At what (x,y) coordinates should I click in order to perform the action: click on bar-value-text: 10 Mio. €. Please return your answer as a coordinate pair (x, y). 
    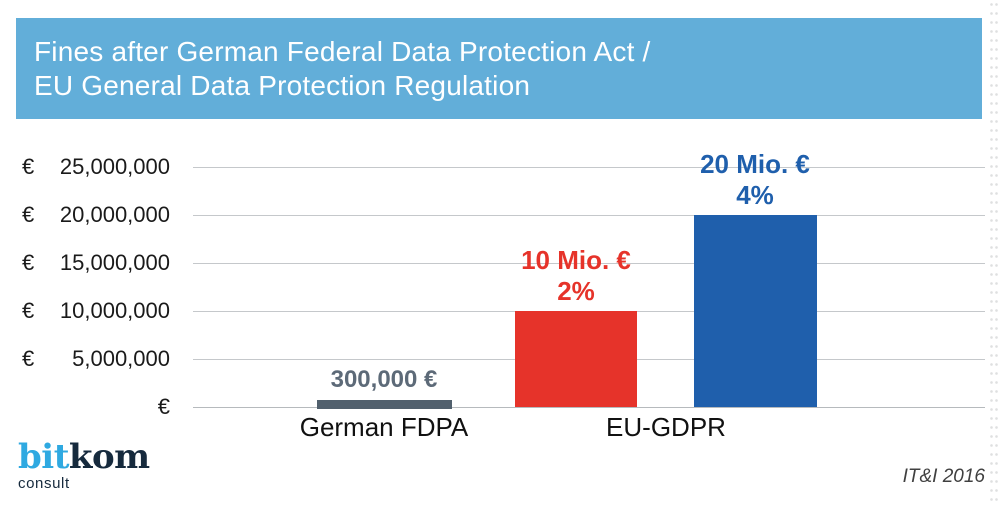
    Looking at the image, I should click on (576, 260).